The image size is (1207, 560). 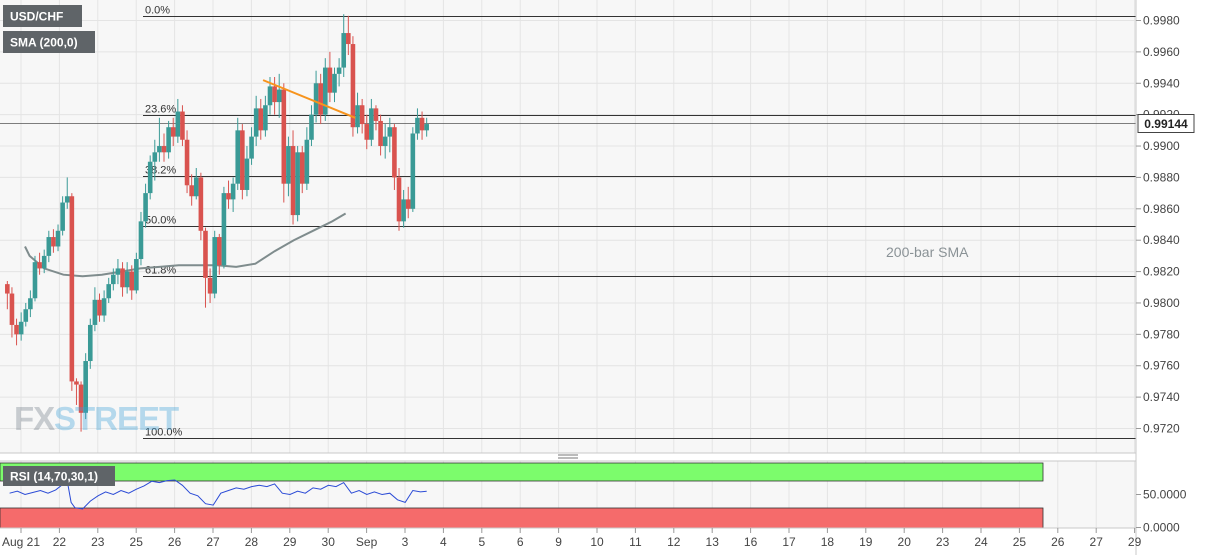 I want to click on x-tick-label: 16, so click(x=751, y=542).